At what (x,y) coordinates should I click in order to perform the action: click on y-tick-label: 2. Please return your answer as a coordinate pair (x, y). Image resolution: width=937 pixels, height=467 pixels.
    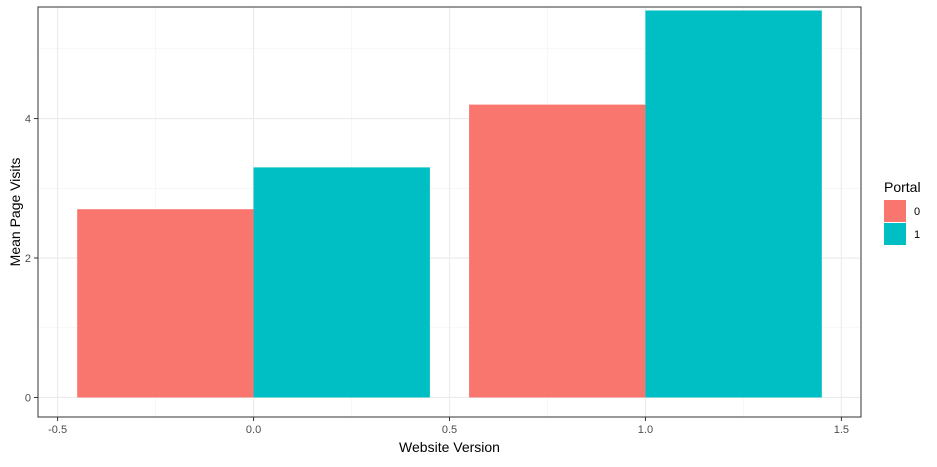
    Looking at the image, I should click on (28, 259).